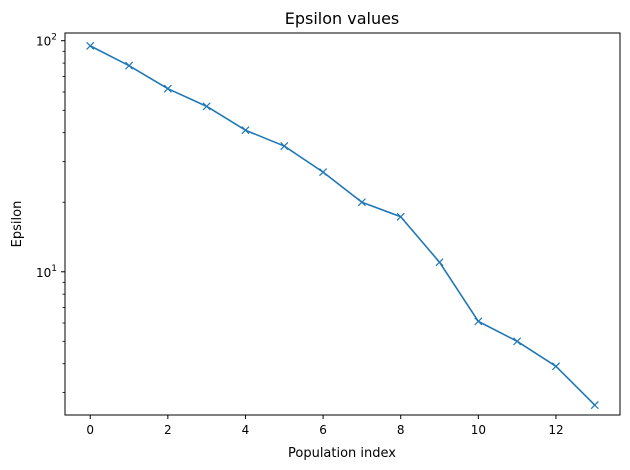 This screenshot has width=630, height=470. I want to click on x-tick-label: 8, so click(401, 430).